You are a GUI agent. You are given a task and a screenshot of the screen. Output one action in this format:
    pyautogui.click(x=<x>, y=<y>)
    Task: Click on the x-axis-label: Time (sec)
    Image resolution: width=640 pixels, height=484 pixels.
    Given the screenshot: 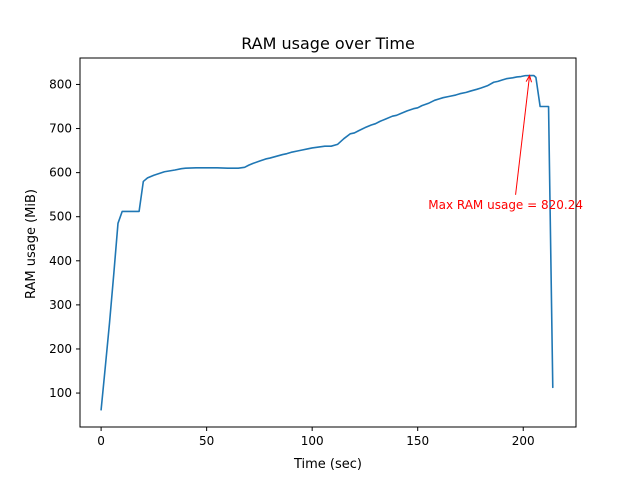 What is the action you would take?
    pyautogui.click(x=327, y=464)
    